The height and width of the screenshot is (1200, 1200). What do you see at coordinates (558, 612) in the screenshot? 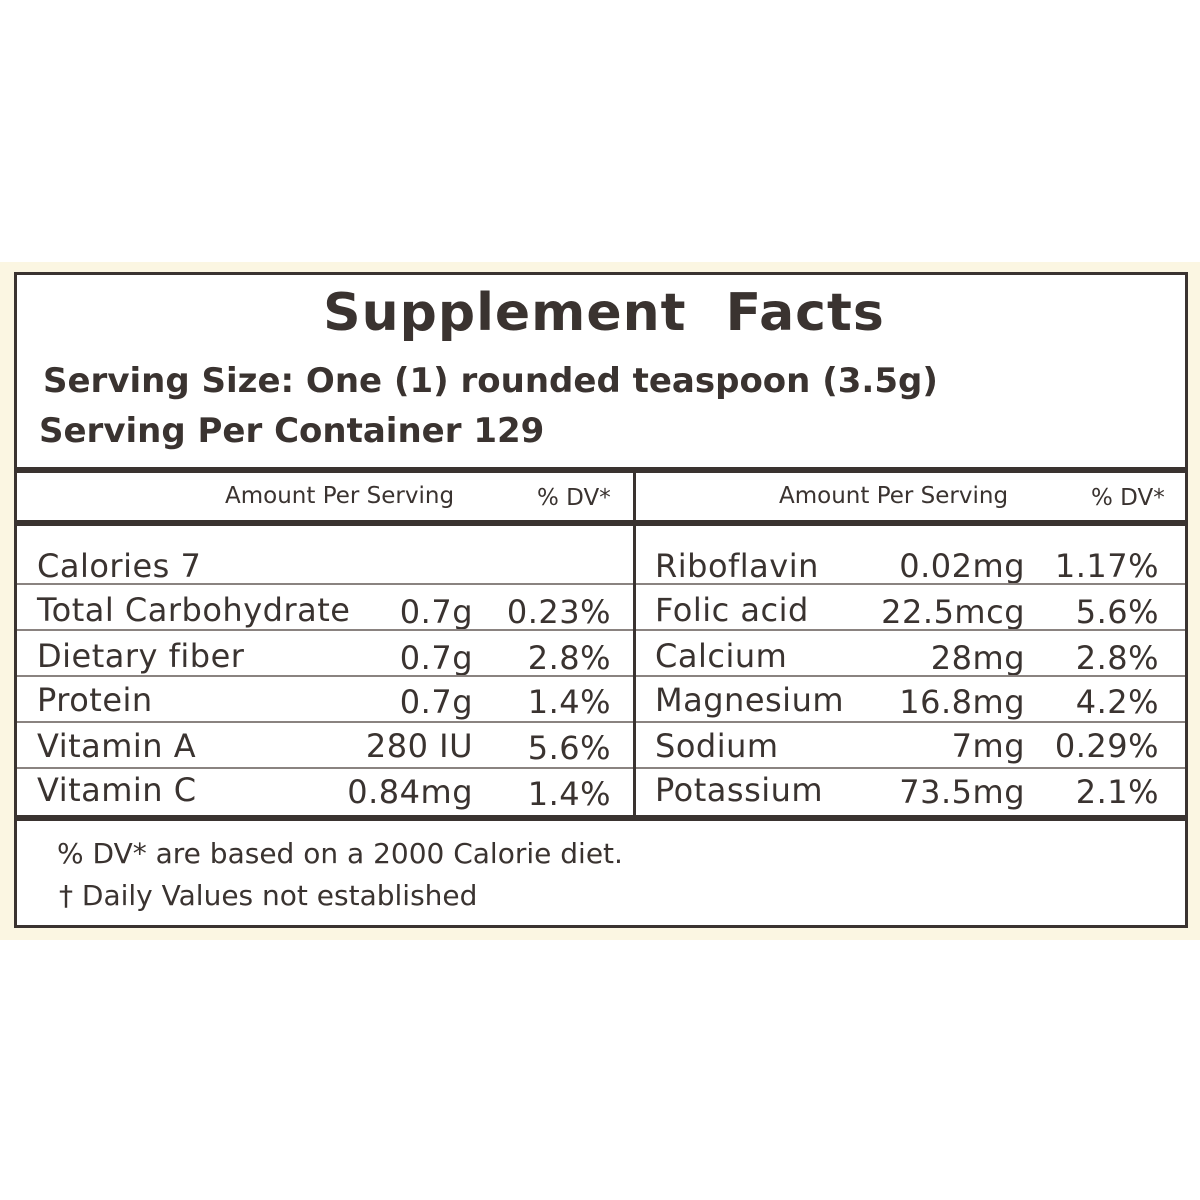
I see `nutrient-dv: 0.23%` at bounding box center [558, 612].